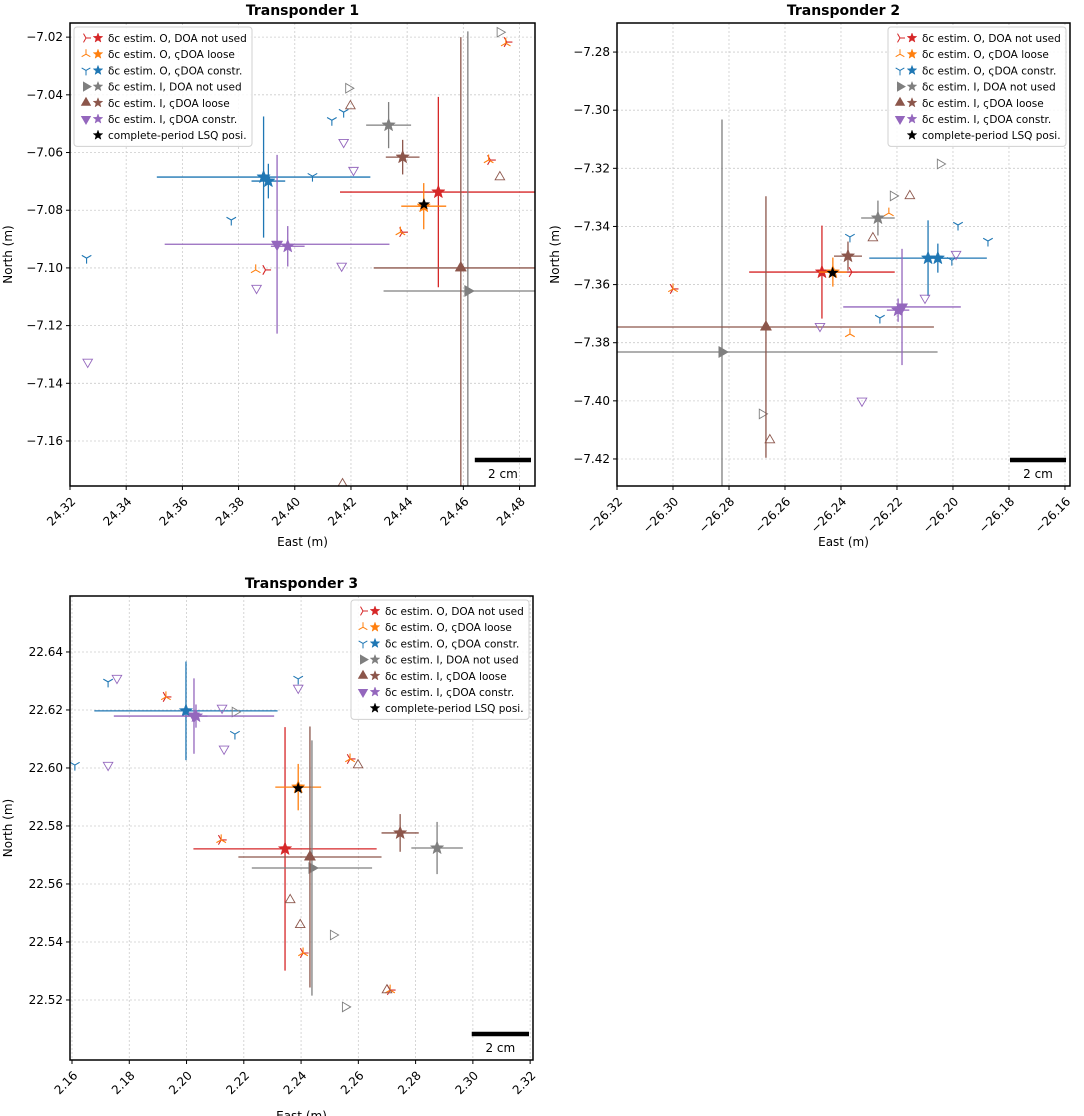 This screenshot has height=1116, width=1084. Describe the element at coordinates (991, 136) in the screenshot. I see `legend-label: complete-period LSQ posi.` at that location.